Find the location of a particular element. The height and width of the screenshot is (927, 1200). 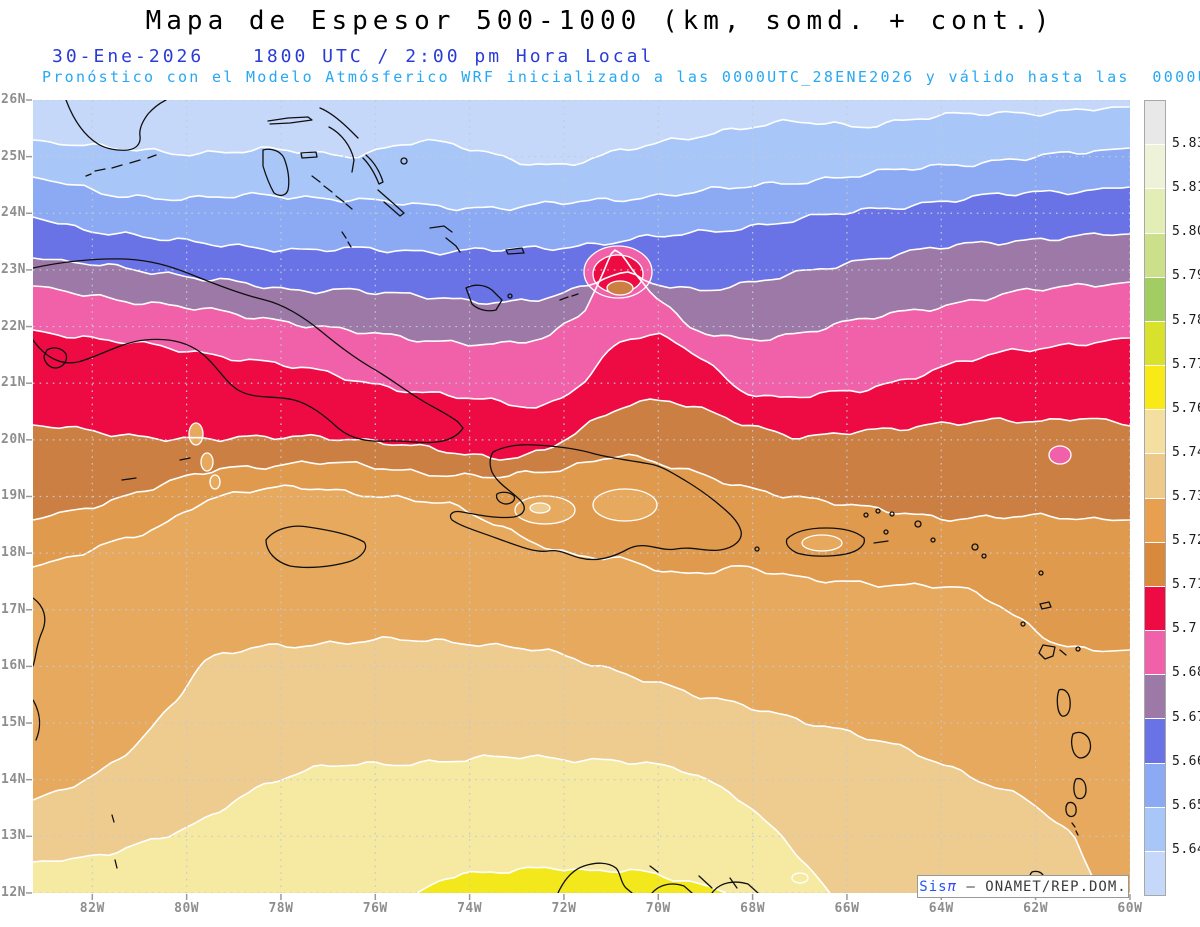

lon-label-70W: 70W is located at coordinates (658, 908).